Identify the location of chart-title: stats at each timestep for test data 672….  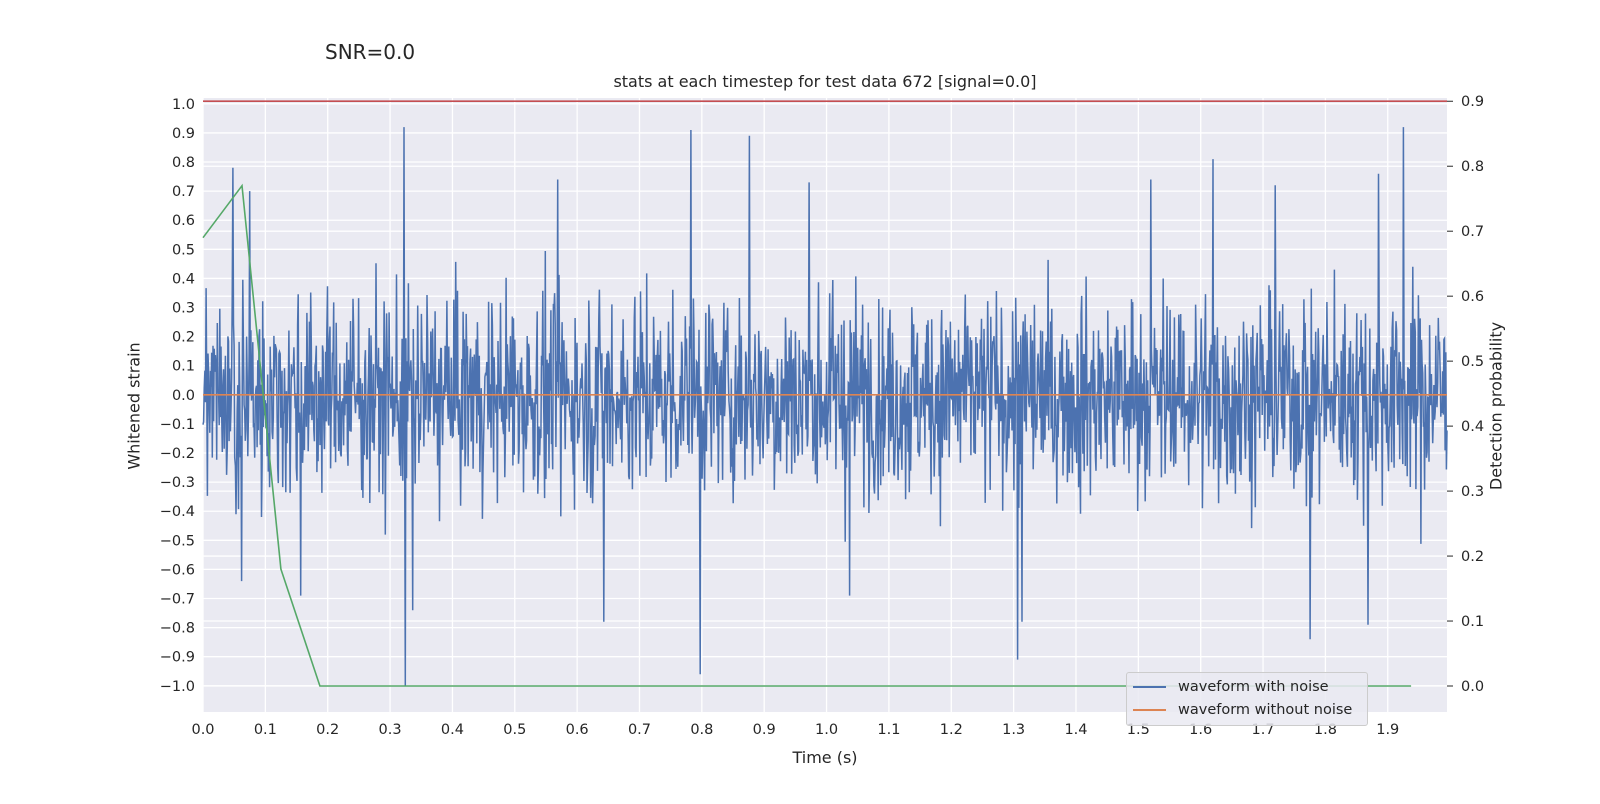
(825, 81).